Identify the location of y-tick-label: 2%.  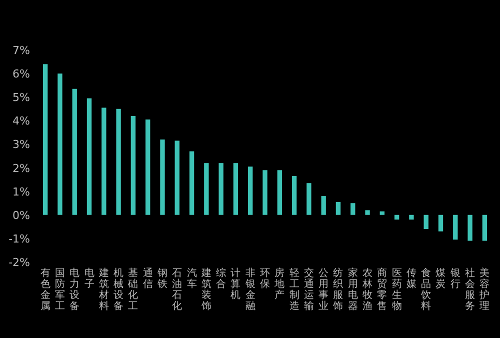
(21, 168).